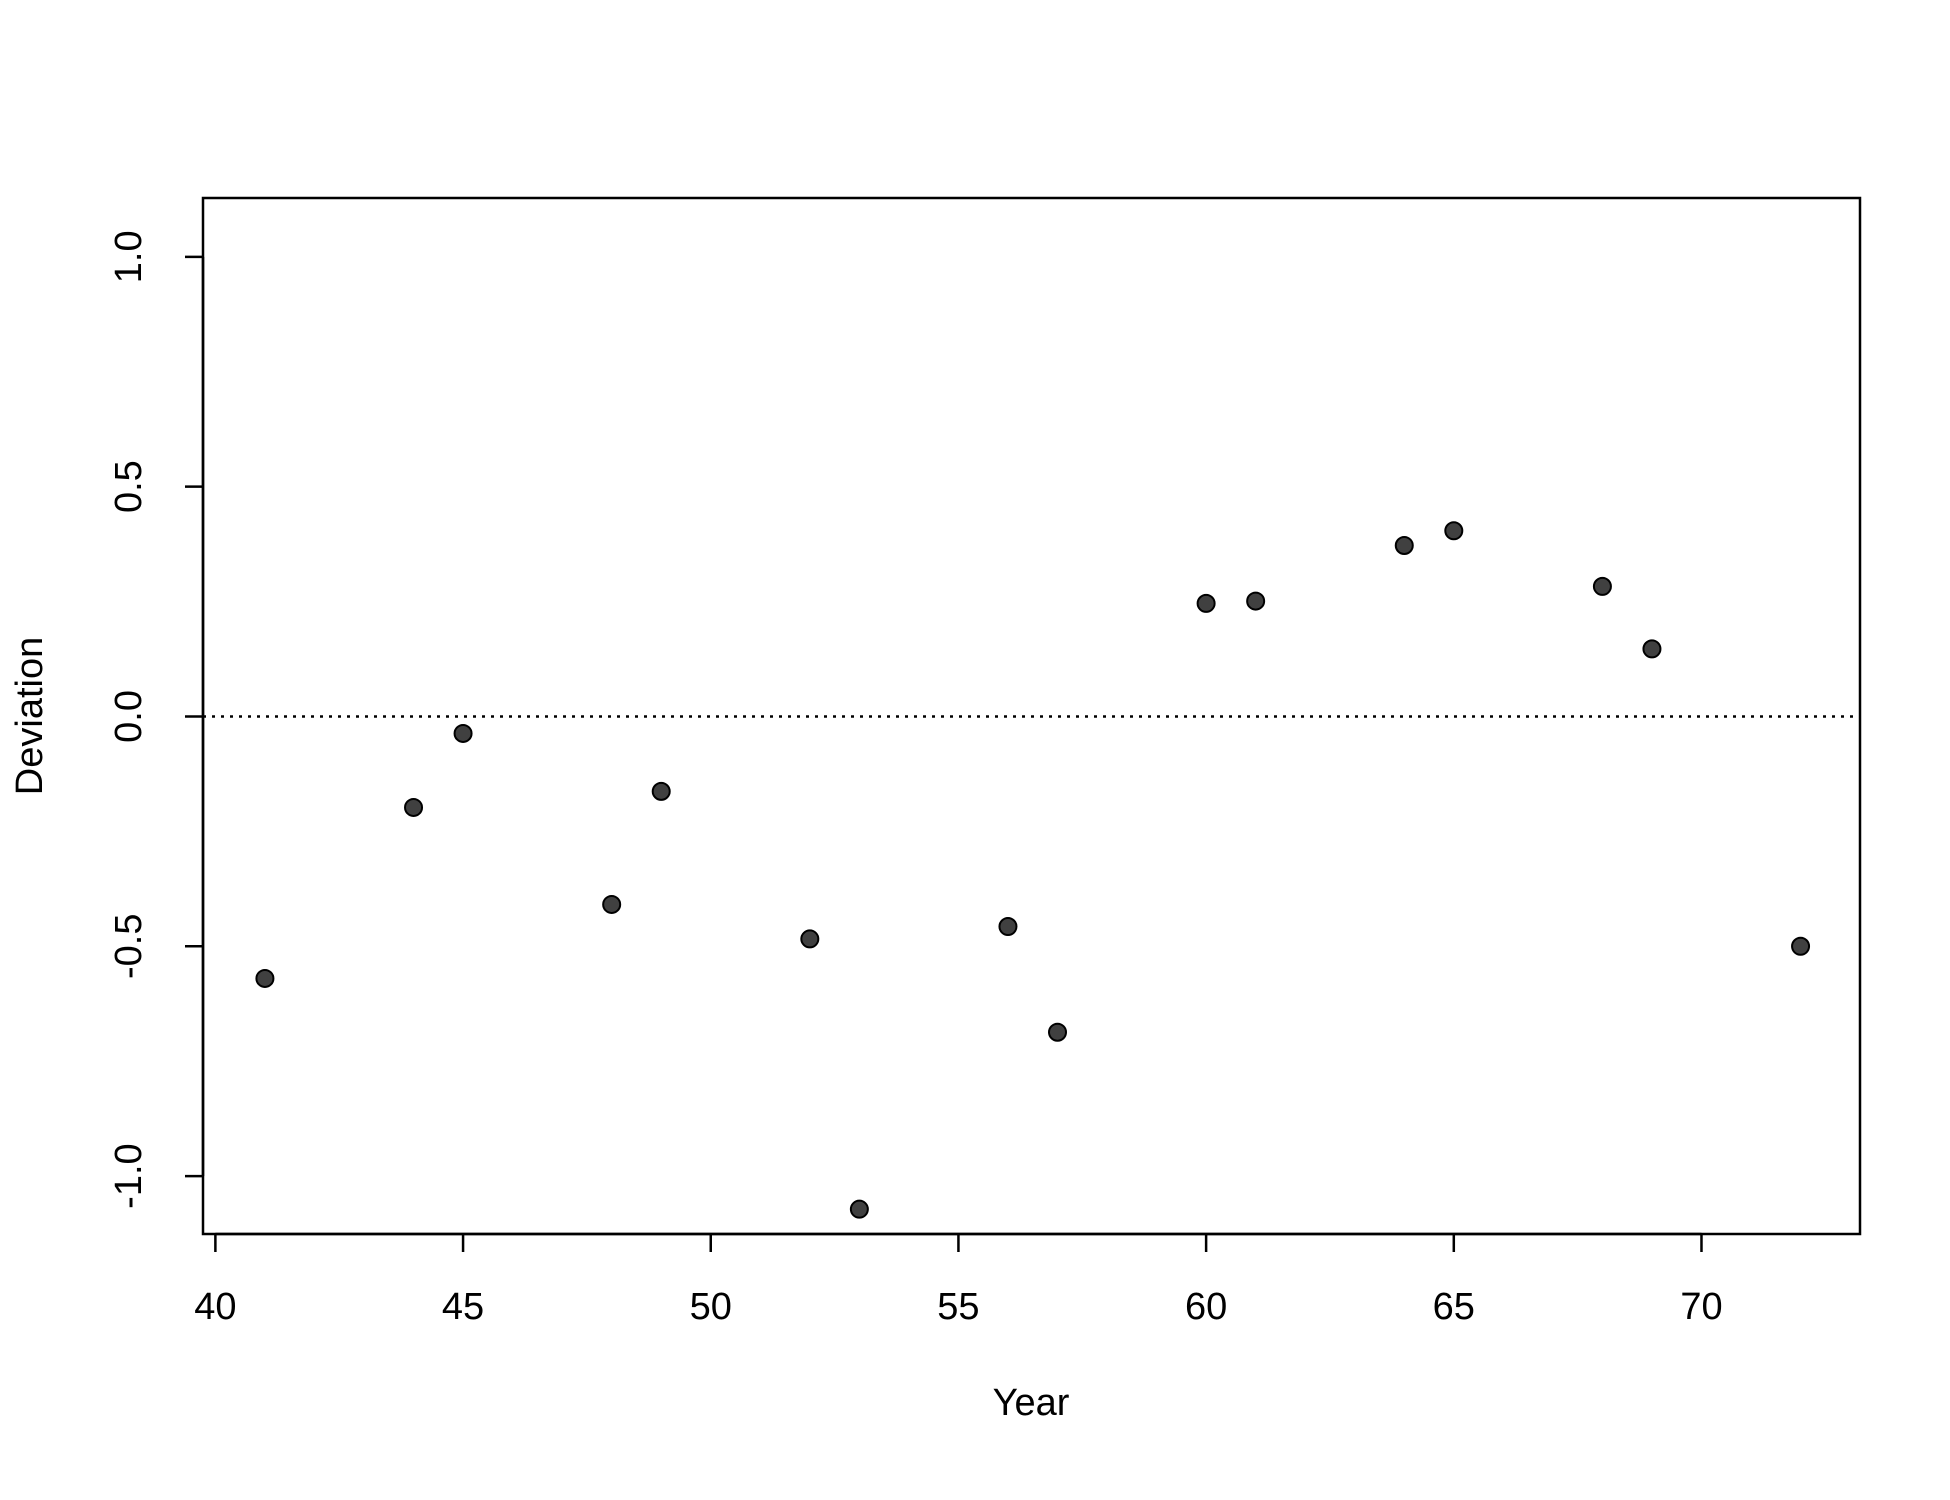  Describe the element at coordinates (1454, 1307) in the screenshot. I see `x-tick-label: 65` at that location.